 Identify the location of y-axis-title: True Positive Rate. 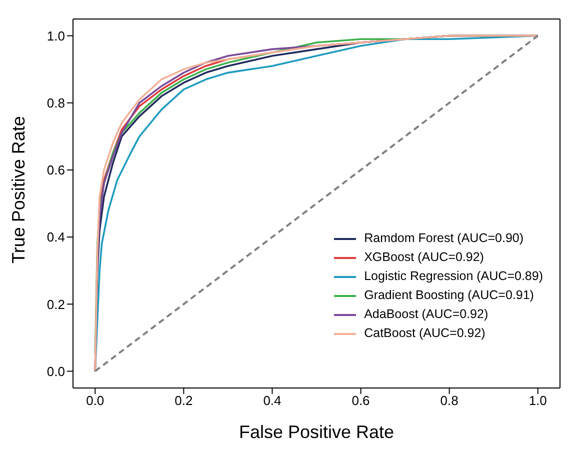
(18, 190).